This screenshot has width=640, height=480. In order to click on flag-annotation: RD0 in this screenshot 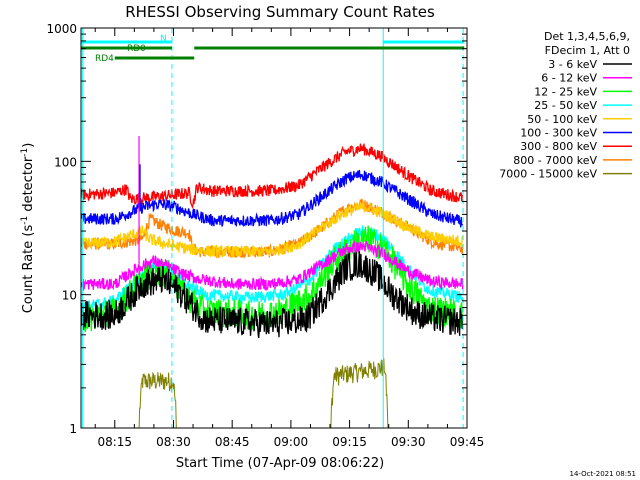, I will do `click(136, 49)`.